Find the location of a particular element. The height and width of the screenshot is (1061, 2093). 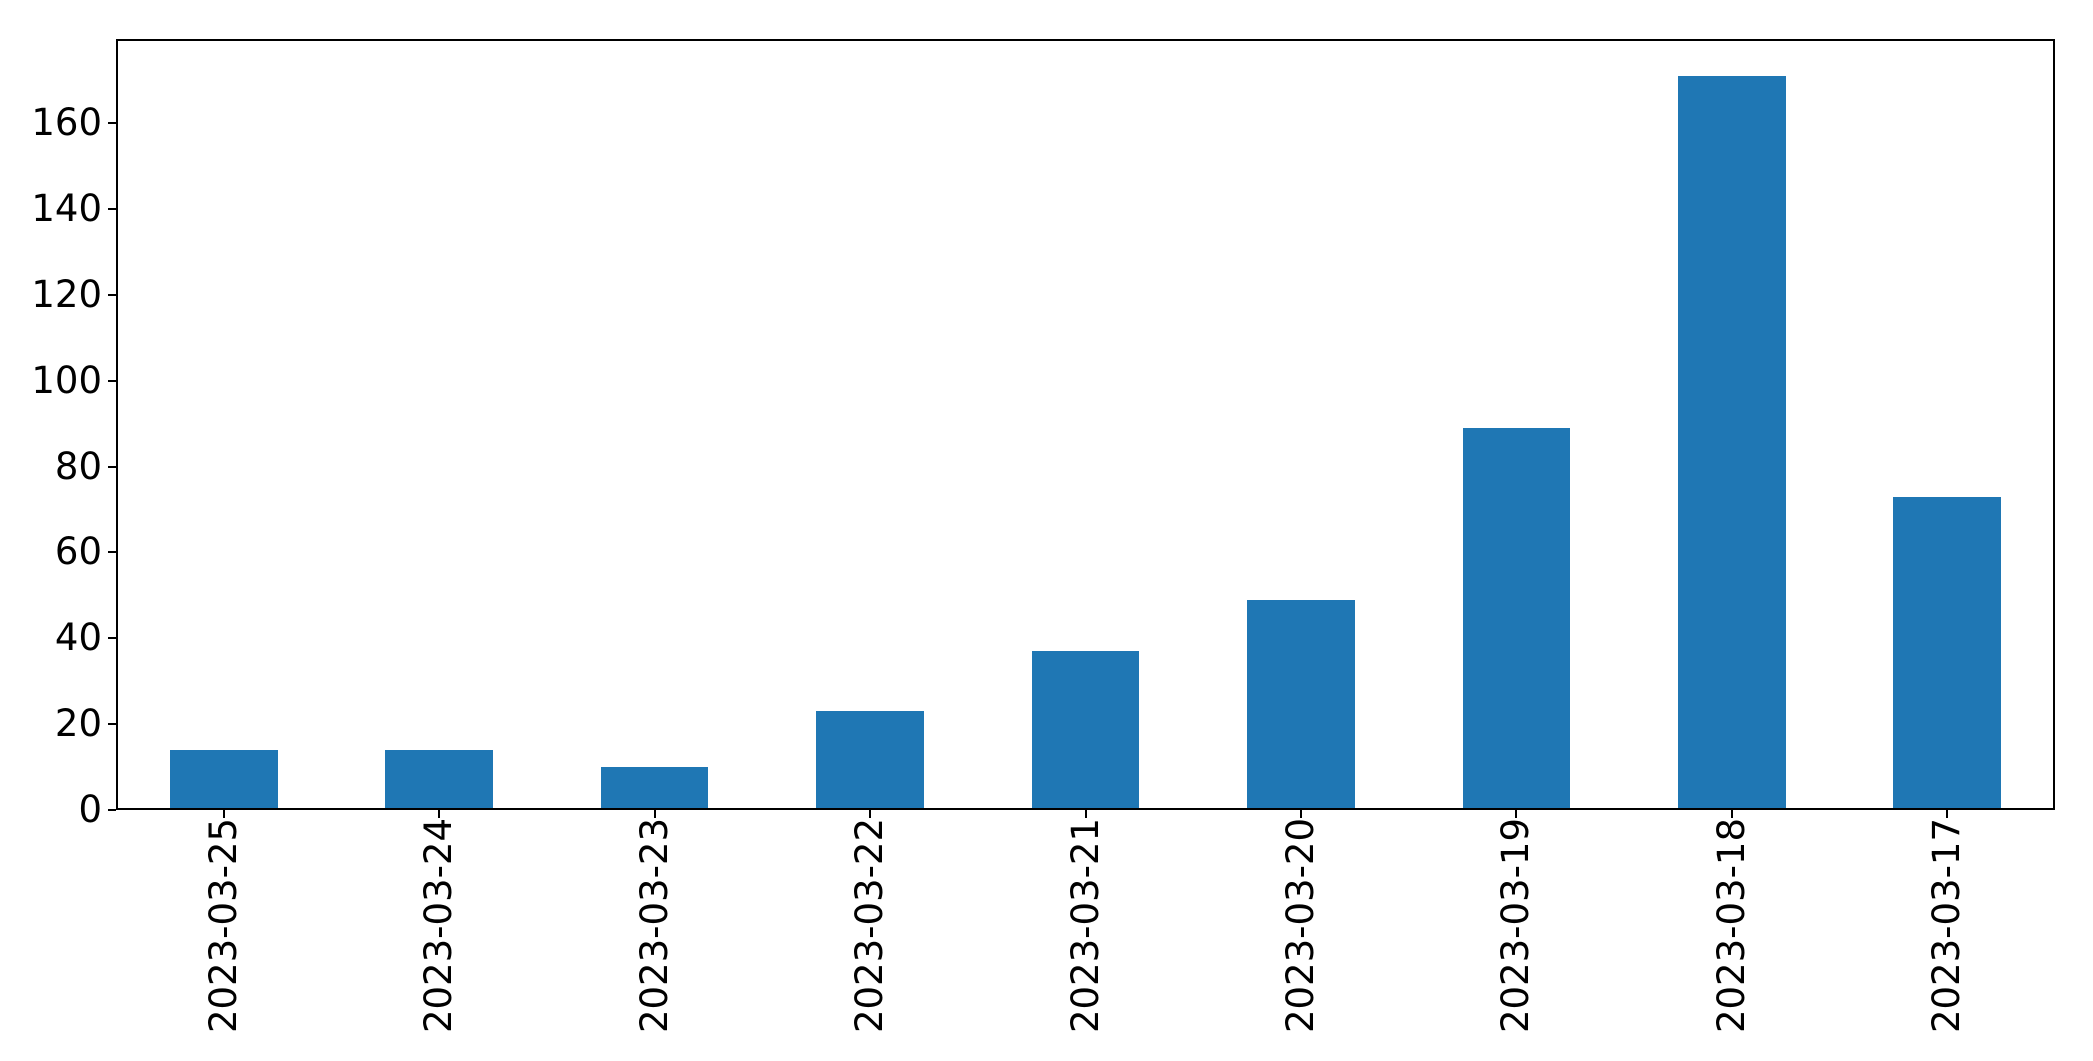

y-tick-label: 140 is located at coordinates (66, 208).